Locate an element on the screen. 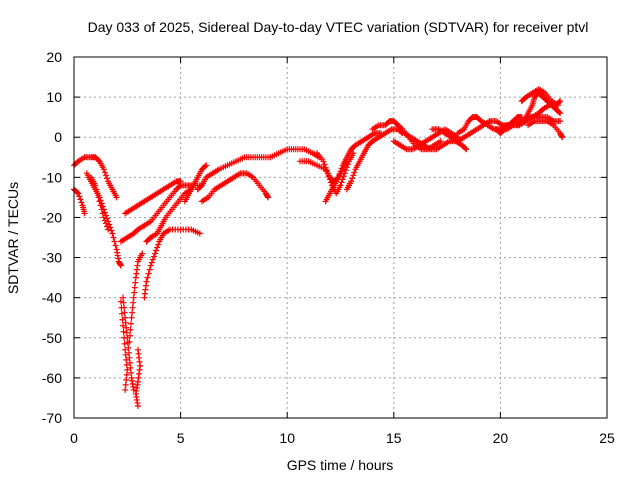 Image resolution: width=640 pixels, height=480 pixels. y-axis-label: SDTVAR / TECUs is located at coordinates (13, 238).